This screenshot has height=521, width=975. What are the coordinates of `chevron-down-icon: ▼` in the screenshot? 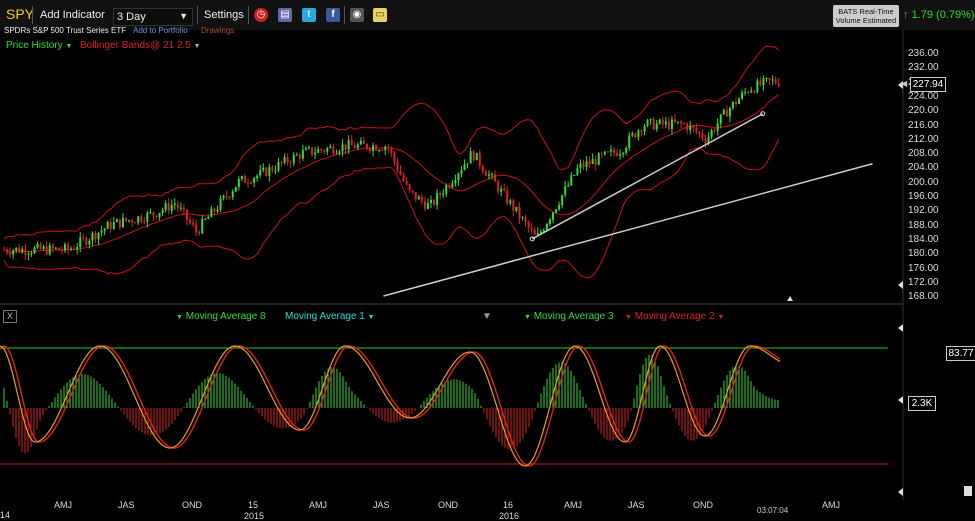 It's located at (487, 316).